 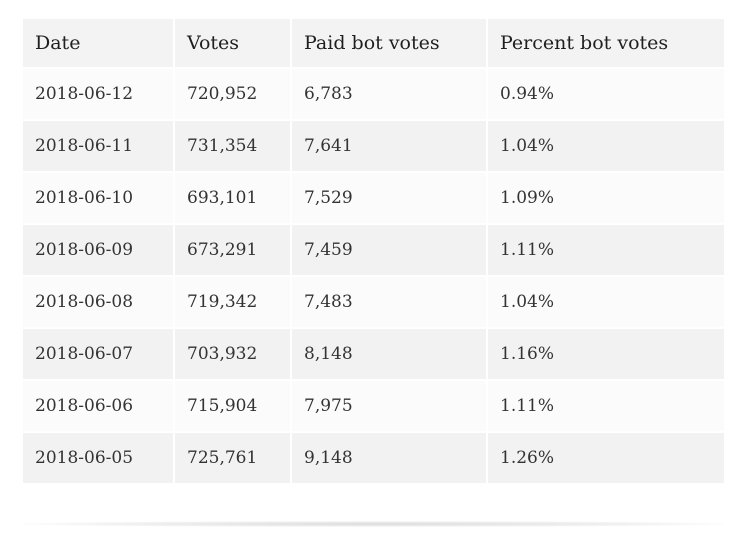 What do you see at coordinates (99, 355) in the screenshot?
I see `cell-date: 2018-06-07` at bounding box center [99, 355].